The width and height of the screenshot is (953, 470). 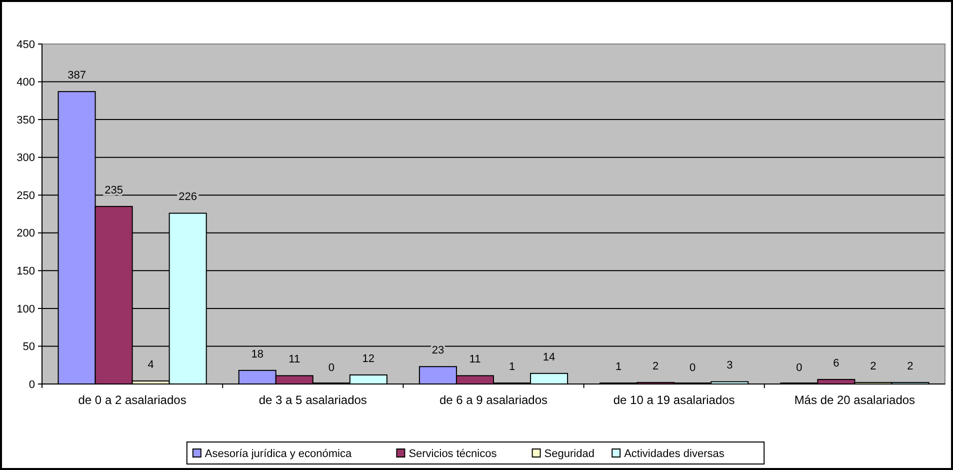 I want to click on y-tick-label: 200, so click(x=25, y=234).